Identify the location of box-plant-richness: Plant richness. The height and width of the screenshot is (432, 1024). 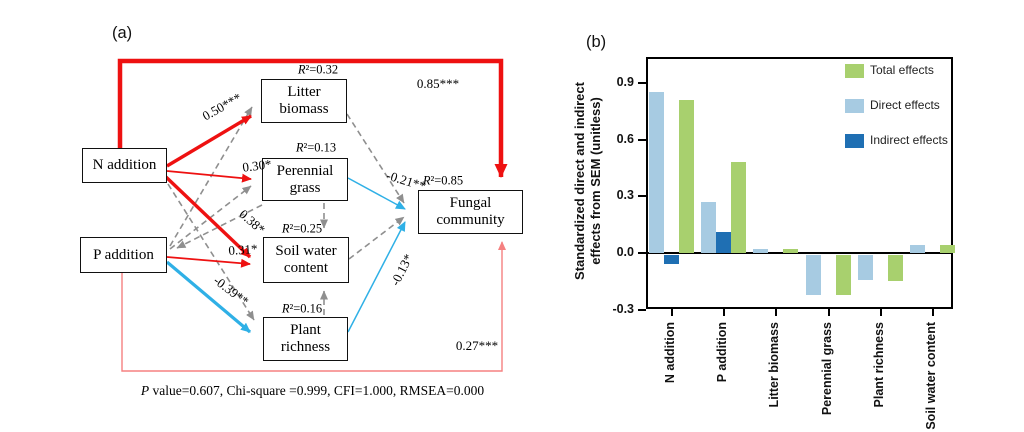
(305, 339).